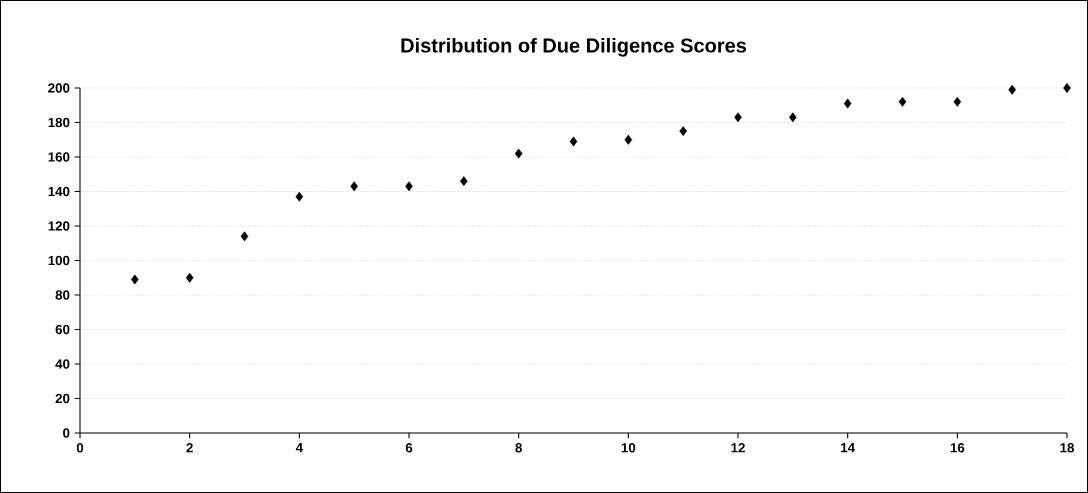 The width and height of the screenshot is (1088, 493). I want to click on x-tick-label: 2, so click(189, 448).